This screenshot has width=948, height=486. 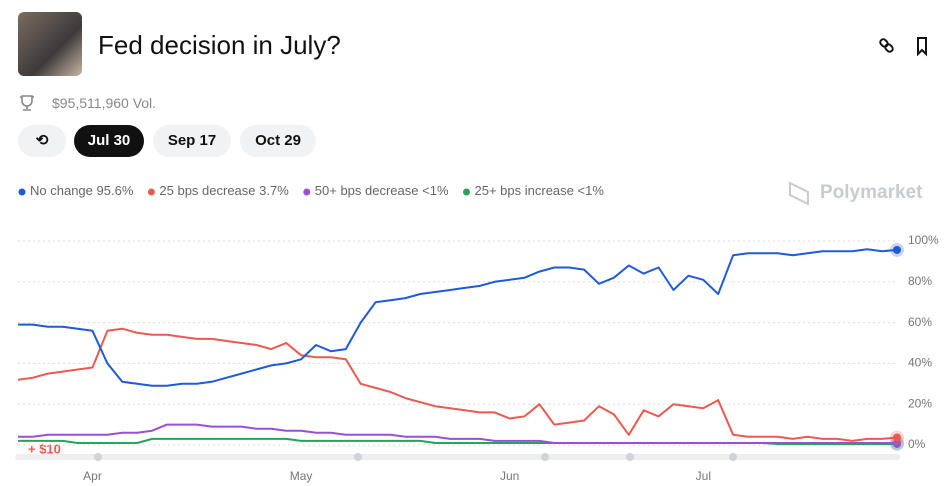 What do you see at coordinates (524, 190) in the screenshot?
I see `legend-name: 25+ bps increase` at bounding box center [524, 190].